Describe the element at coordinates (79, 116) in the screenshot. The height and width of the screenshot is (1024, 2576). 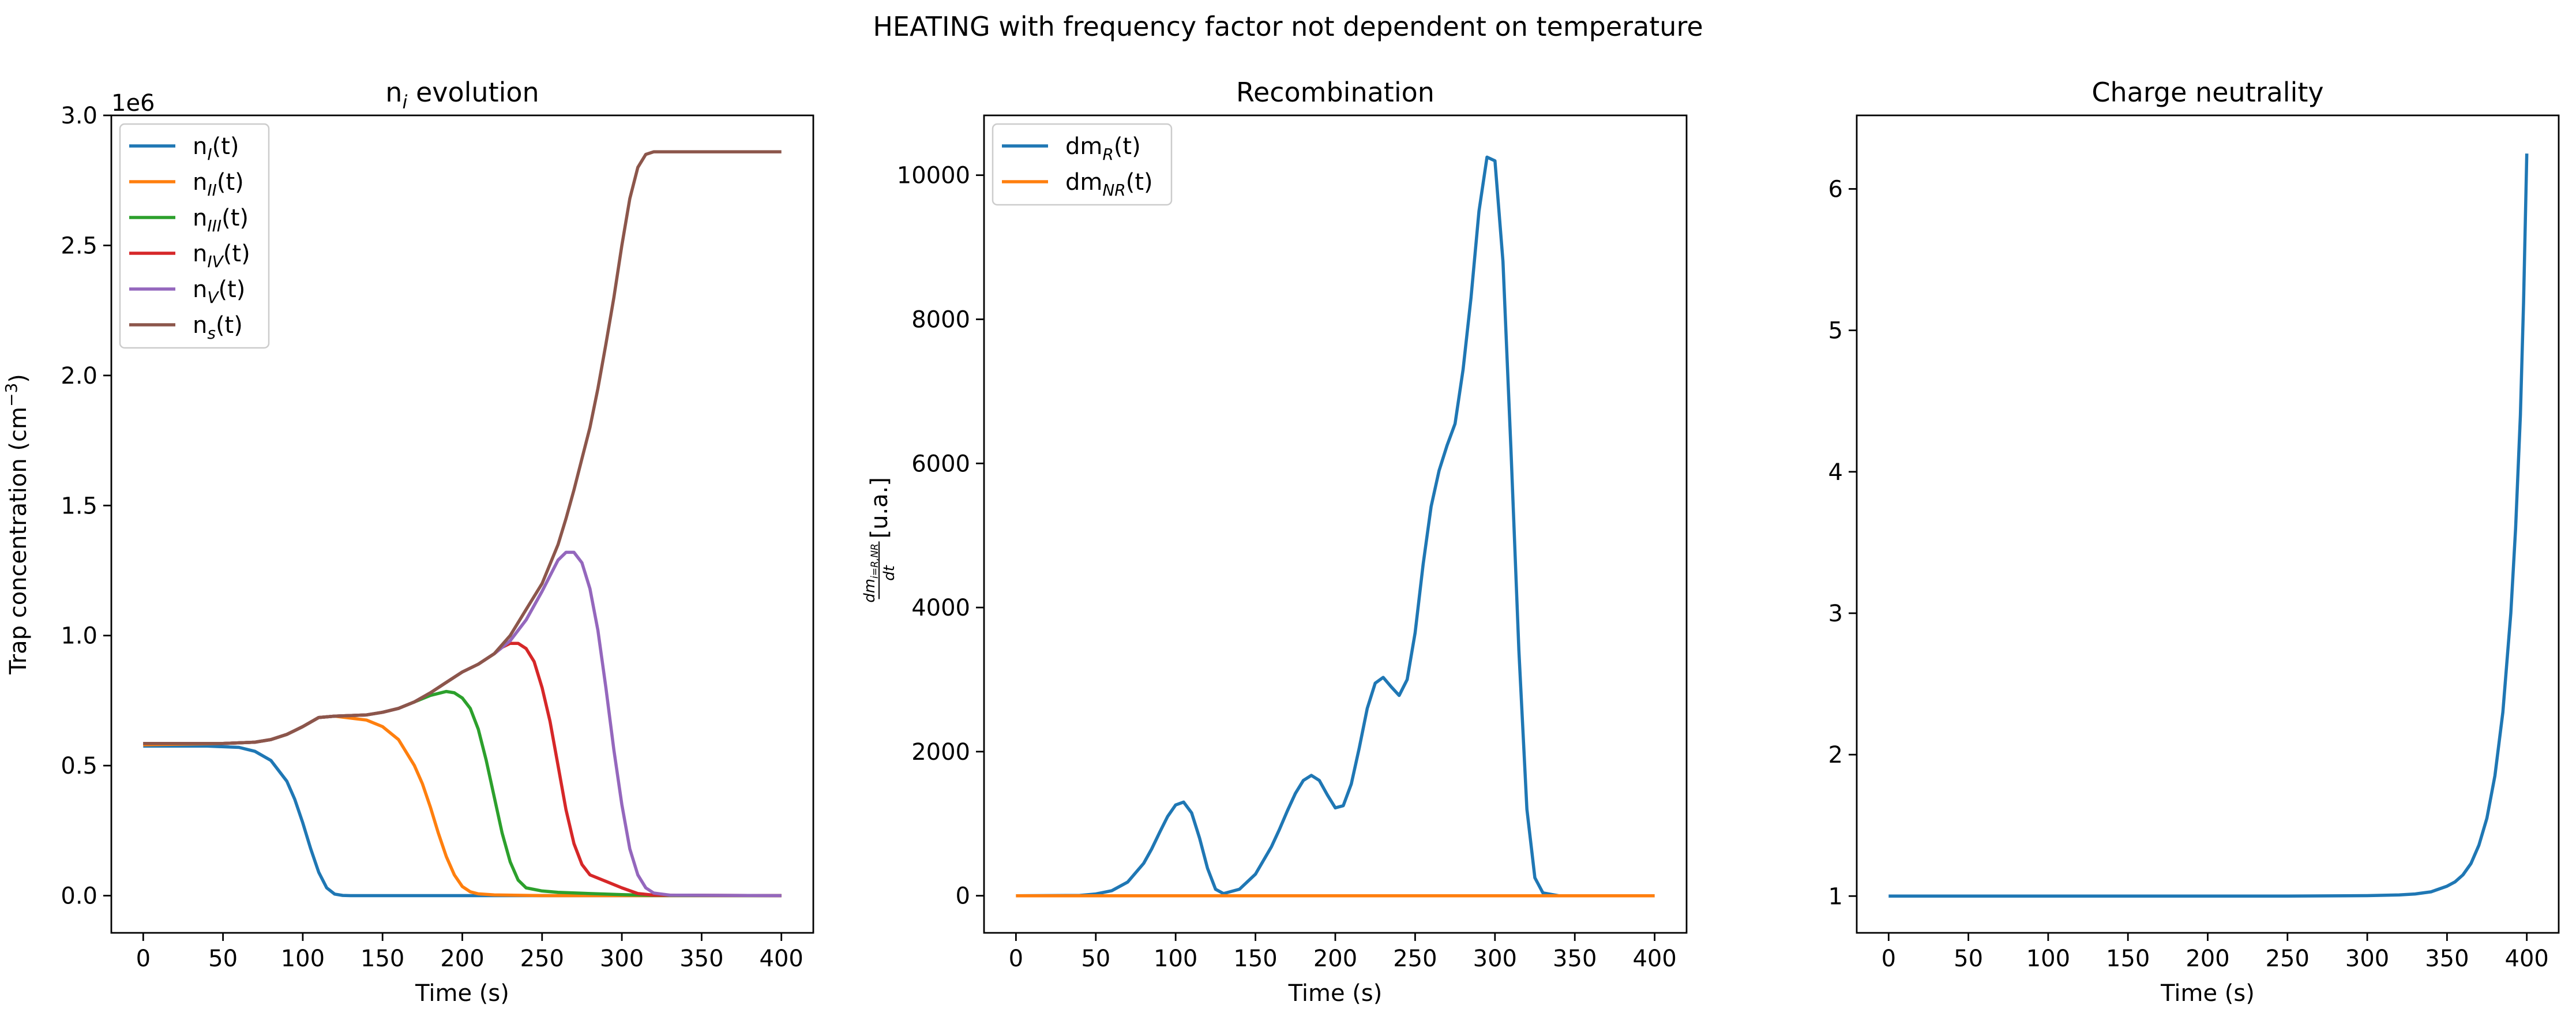
I see `y-tick-label: 3.0` at that location.